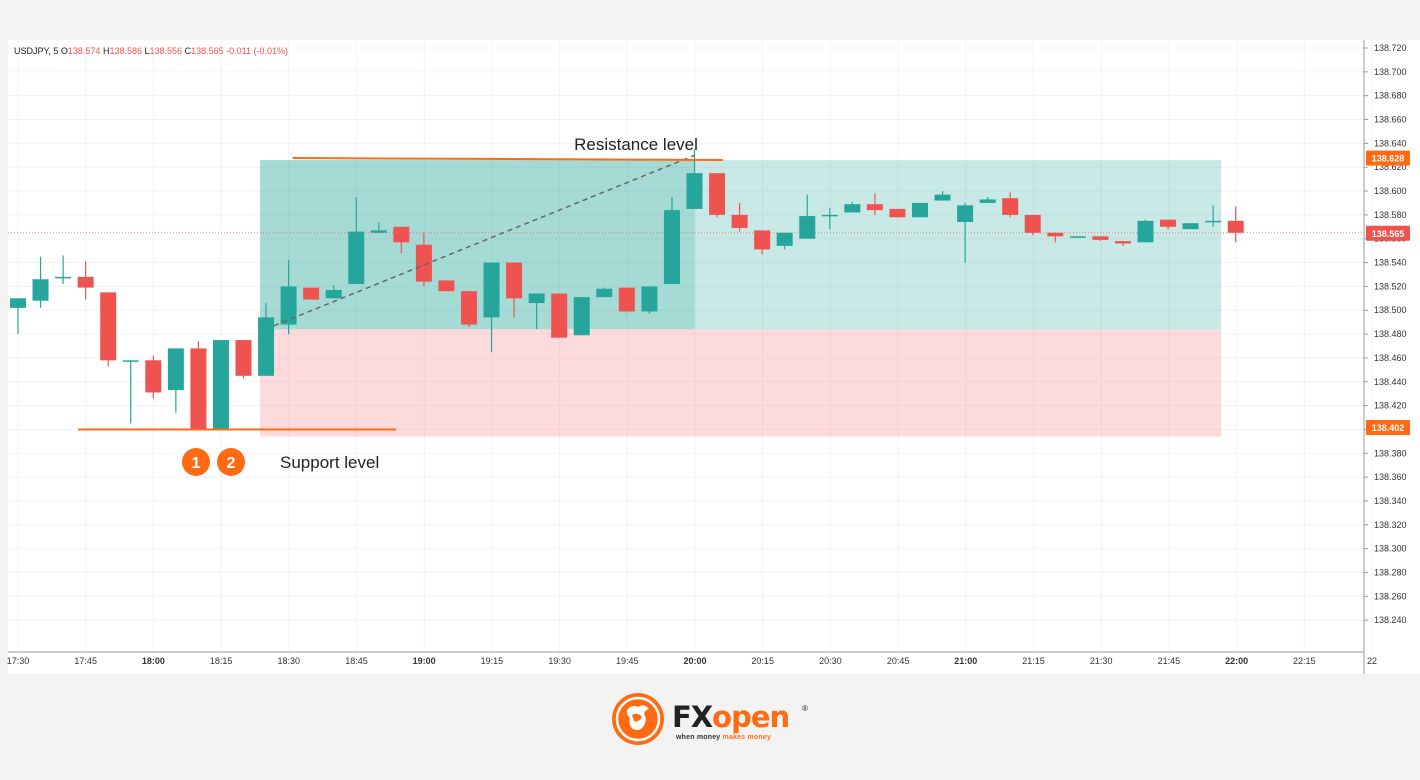 The image size is (1420, 780). Describe the element at coordinates (694, 661) in the screenshot. I see `time-tick-label: 20:00` at that location.